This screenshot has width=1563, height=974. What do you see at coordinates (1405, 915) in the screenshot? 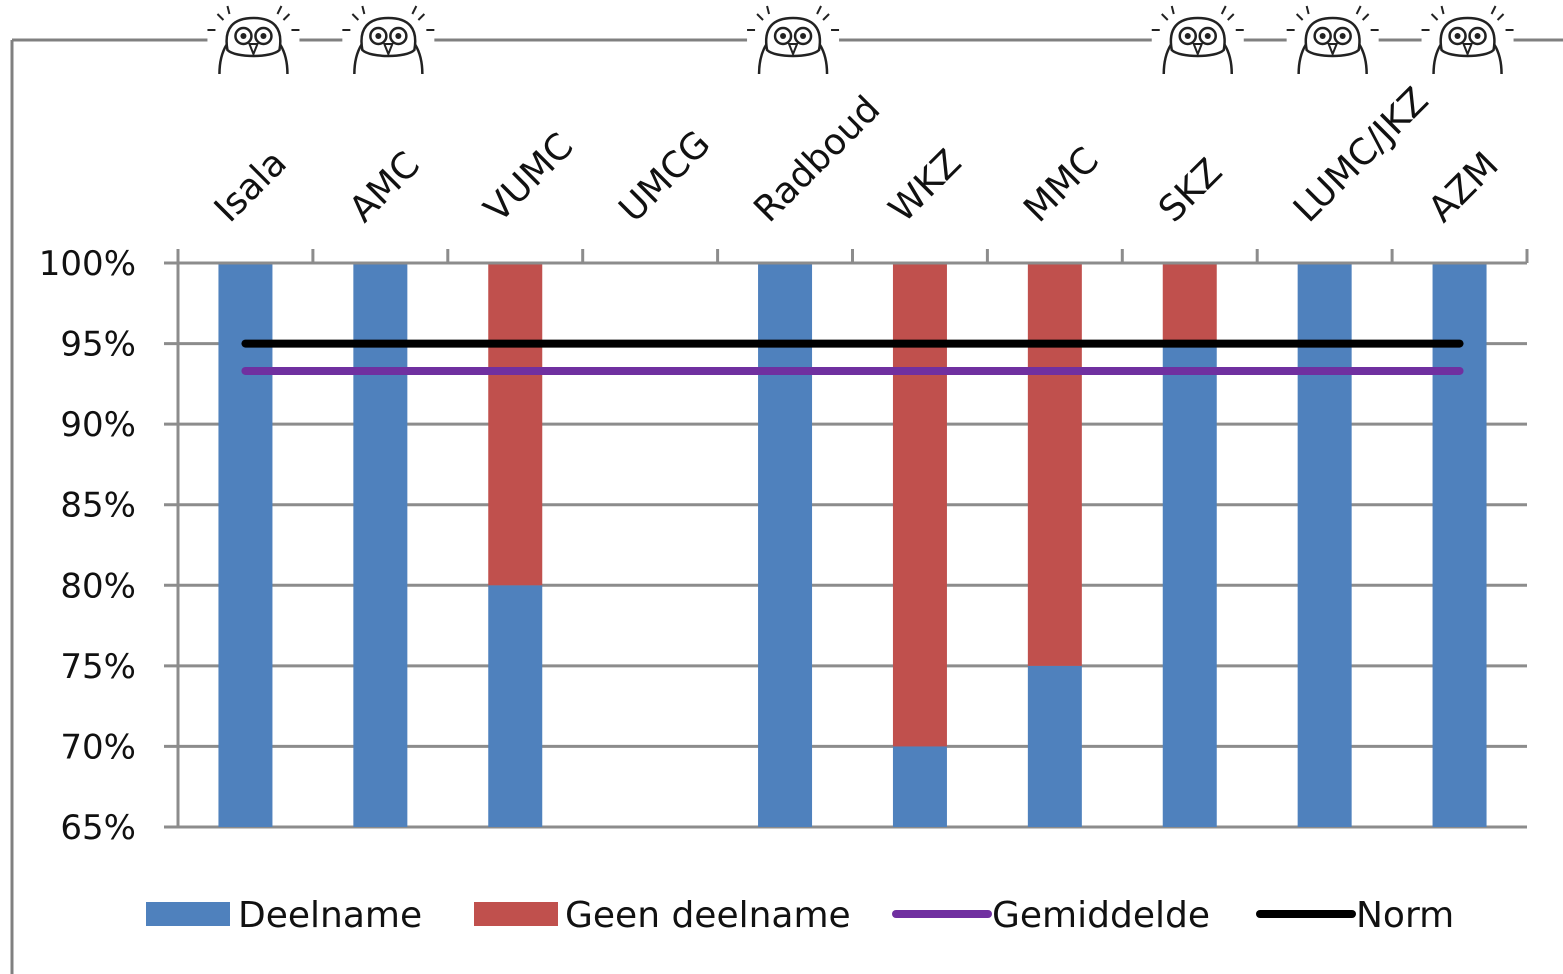
I see `legend-label: Norm` at bounding box center [1405, 915].